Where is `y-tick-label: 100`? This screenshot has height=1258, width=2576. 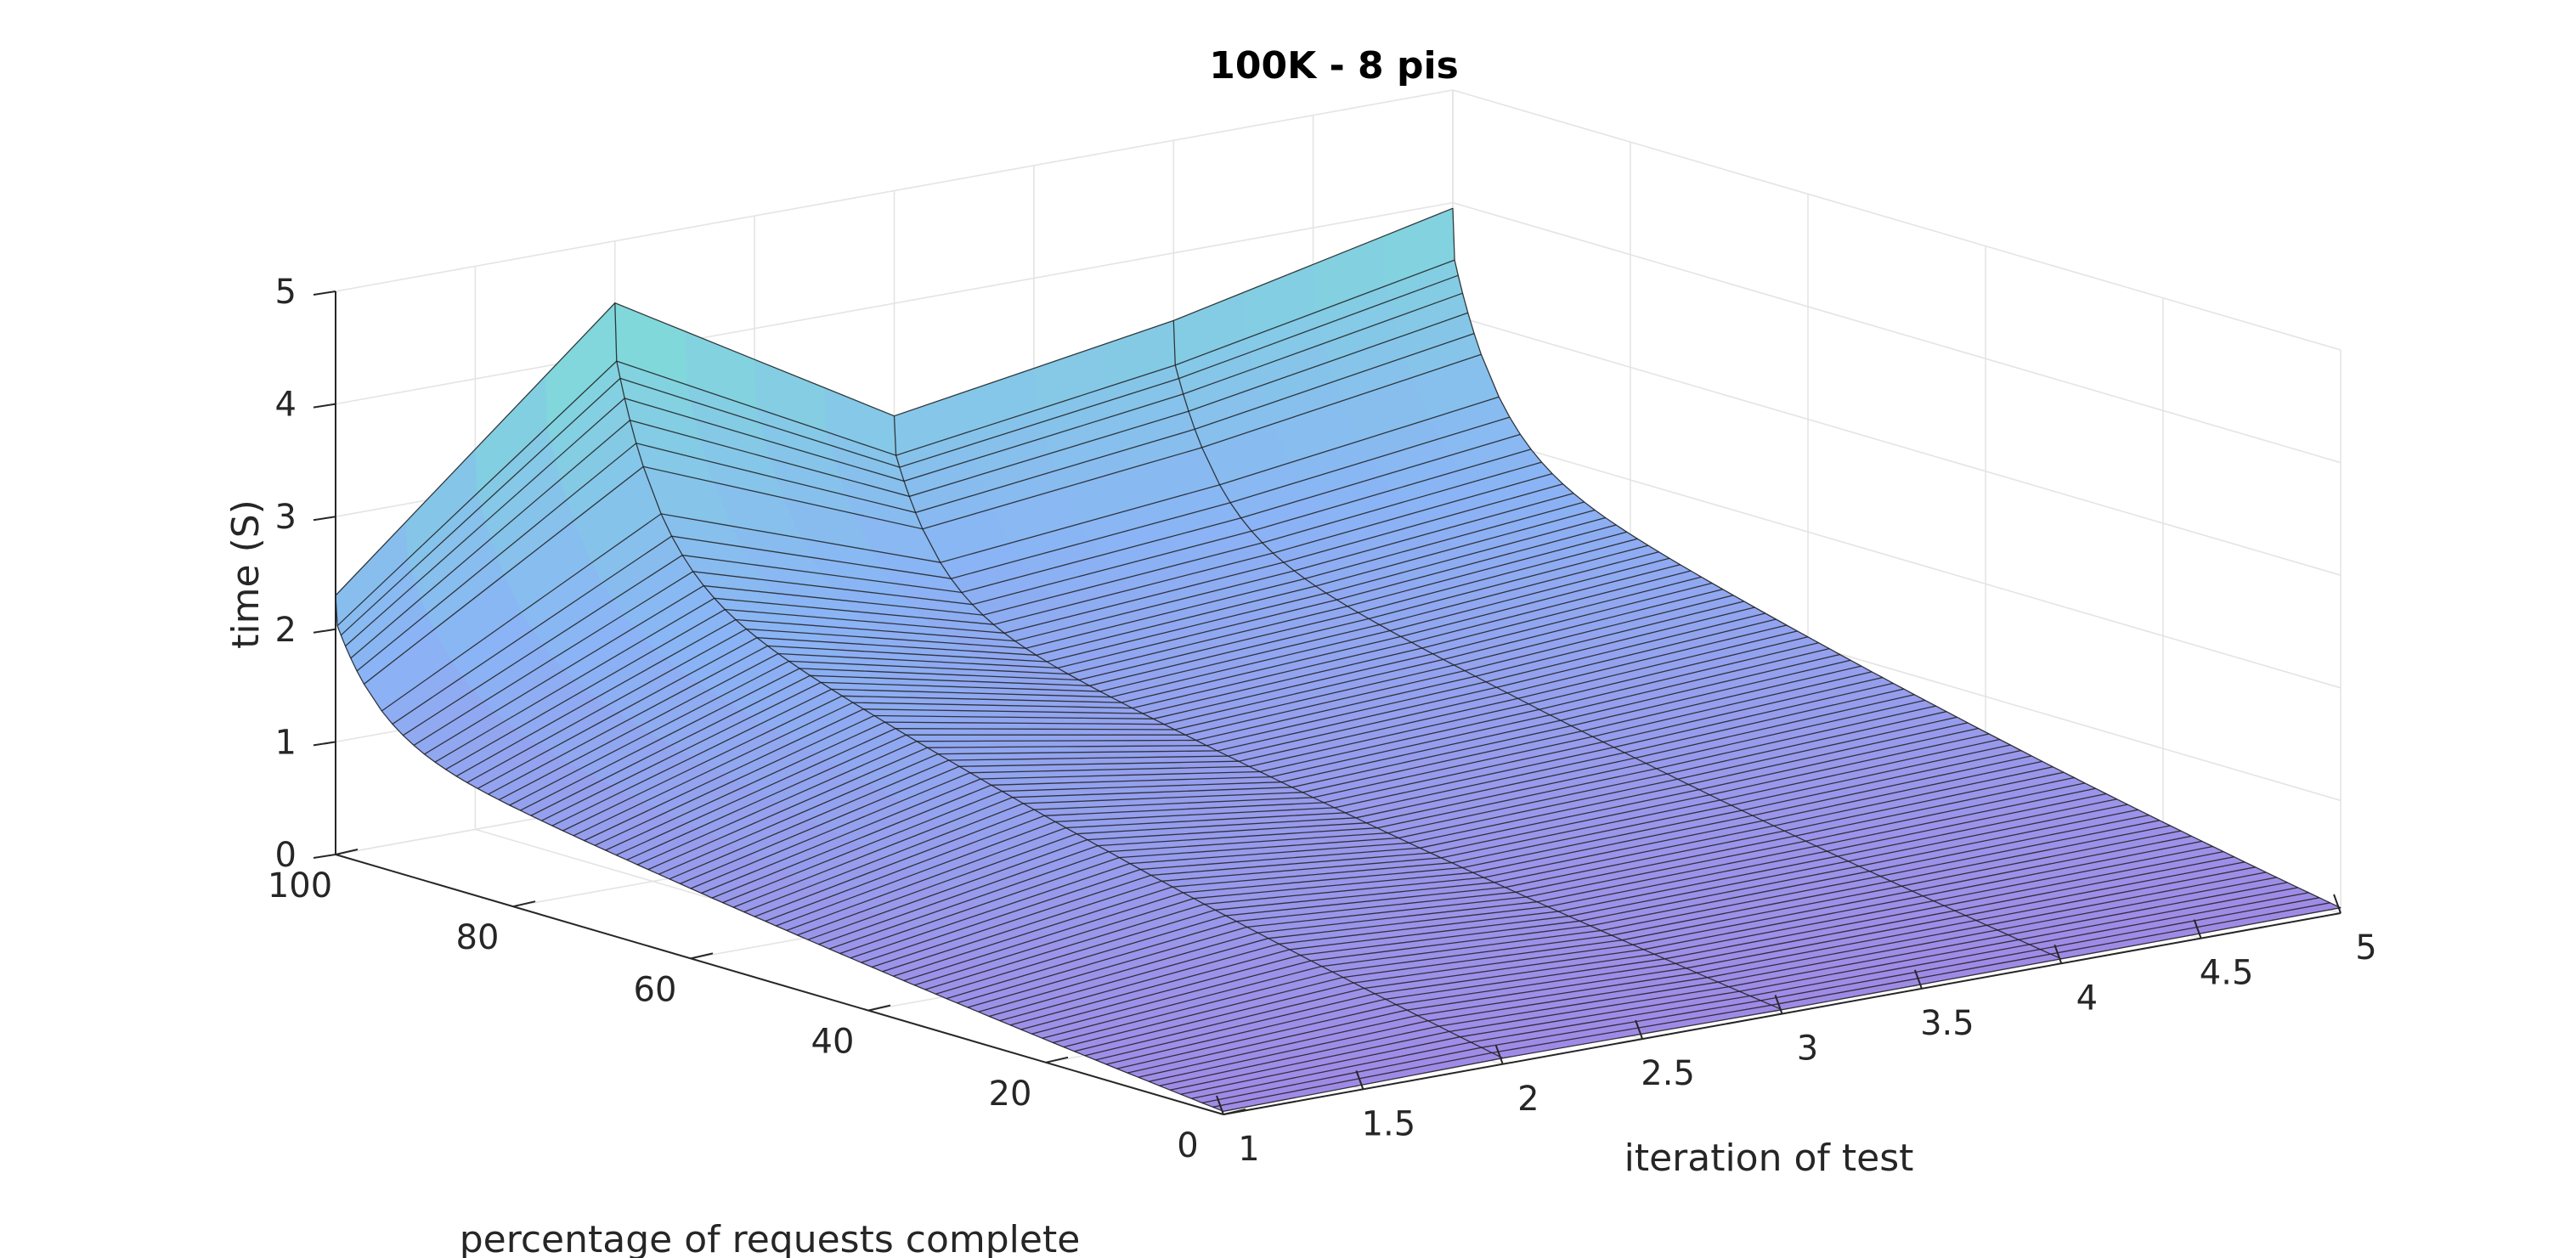
y-tick-label: 100 is located at coordinates (300, 886).